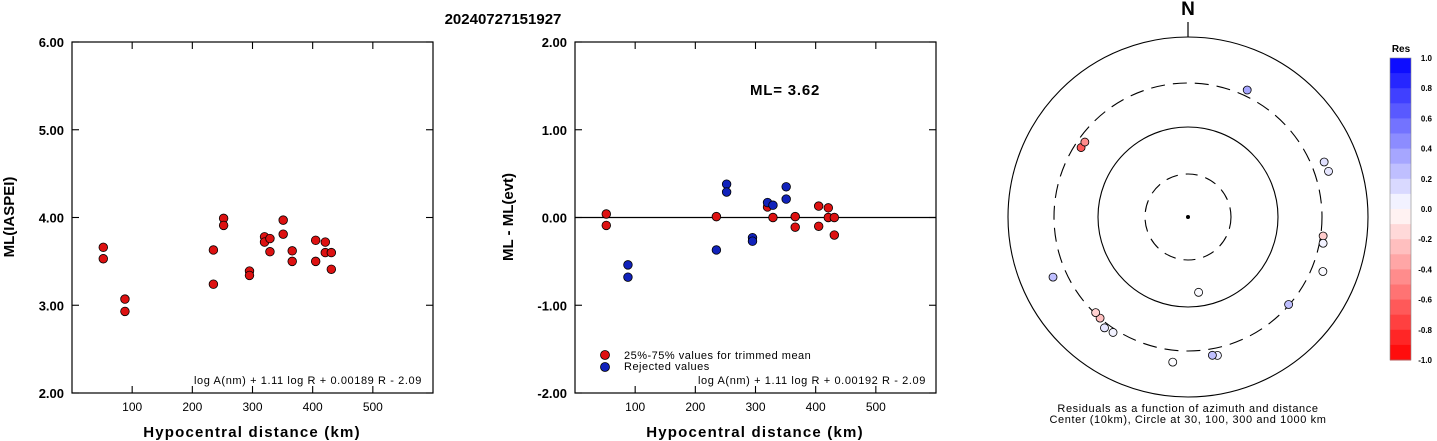  Describe the element at coordinates (605, 355) in the screenshot. I see `legend-marker-trimmed` at that location.